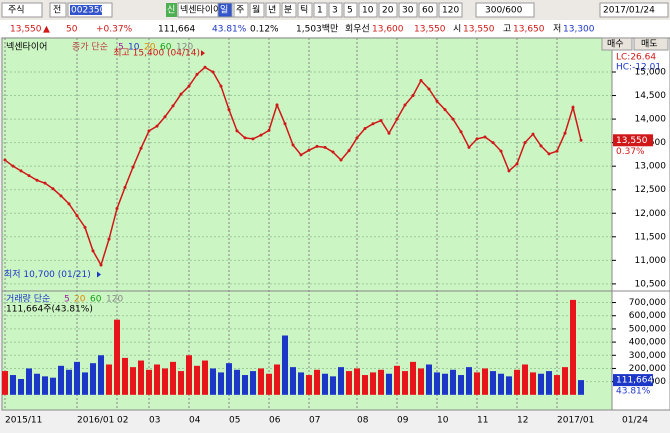 The image size is (670, 433). I want to click on scope: 전, so click(57, 10).